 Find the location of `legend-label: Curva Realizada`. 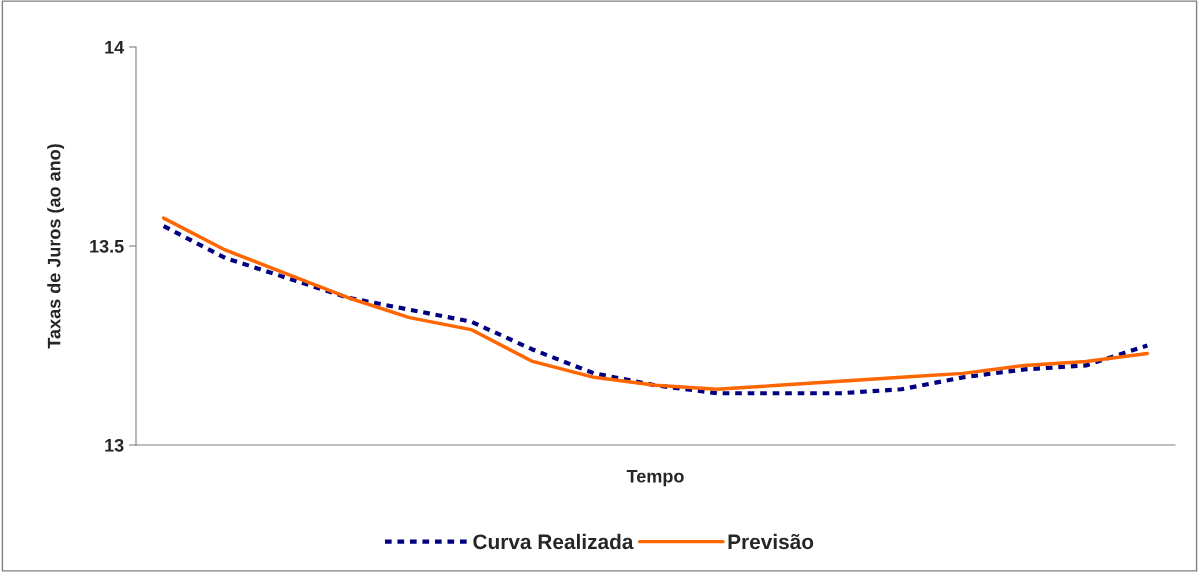

legend-label: Curva Realizada is located at coordinates (553, 541).